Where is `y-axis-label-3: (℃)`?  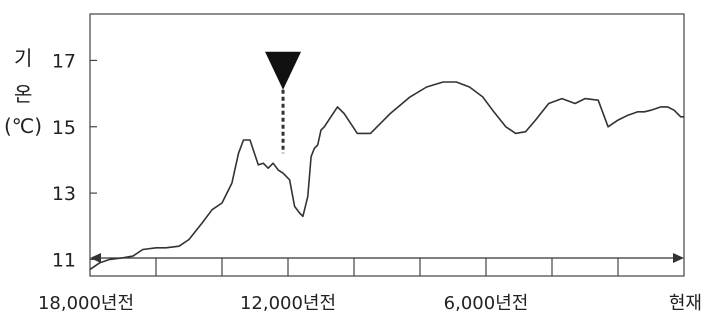 y-axis-label-3: (℃) is located at coordinates (23, 126).